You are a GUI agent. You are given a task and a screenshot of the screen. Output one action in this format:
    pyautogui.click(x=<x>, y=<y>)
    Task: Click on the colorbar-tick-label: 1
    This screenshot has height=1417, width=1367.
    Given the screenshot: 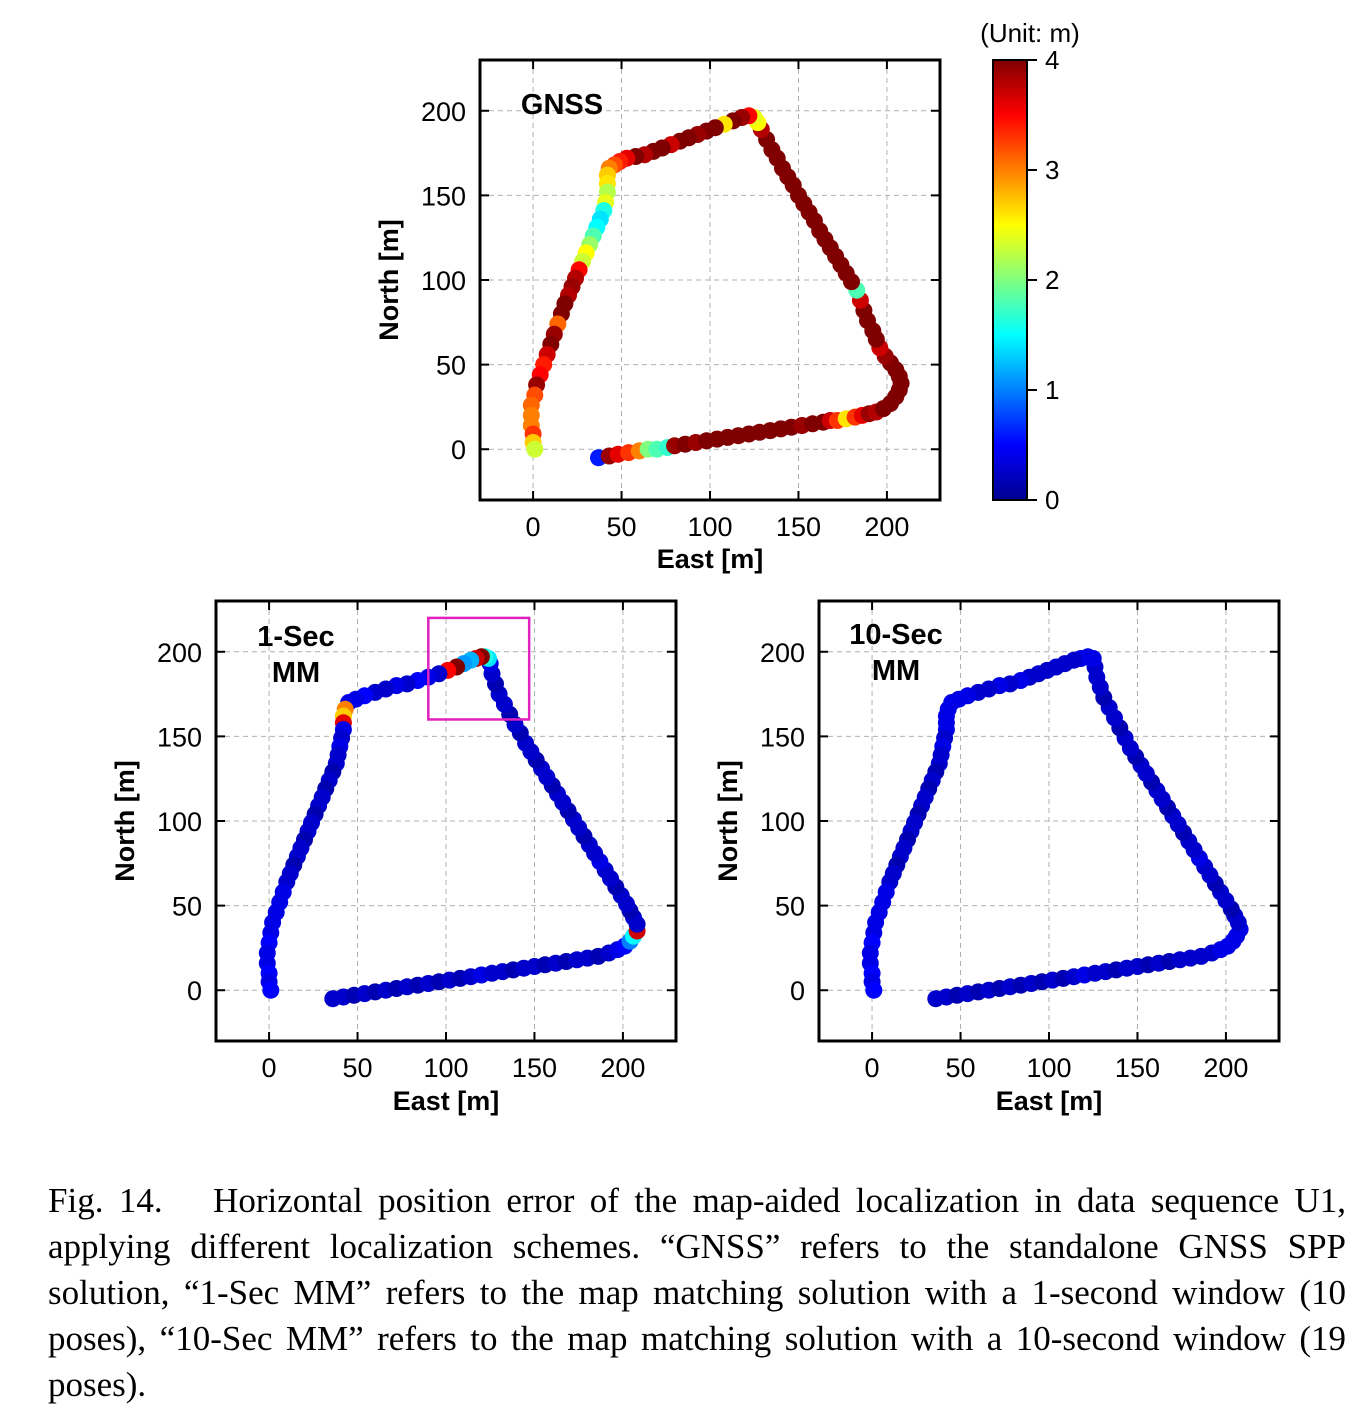 What is the action you would take?
    pyautogui.click(x=1052, y=390)
    